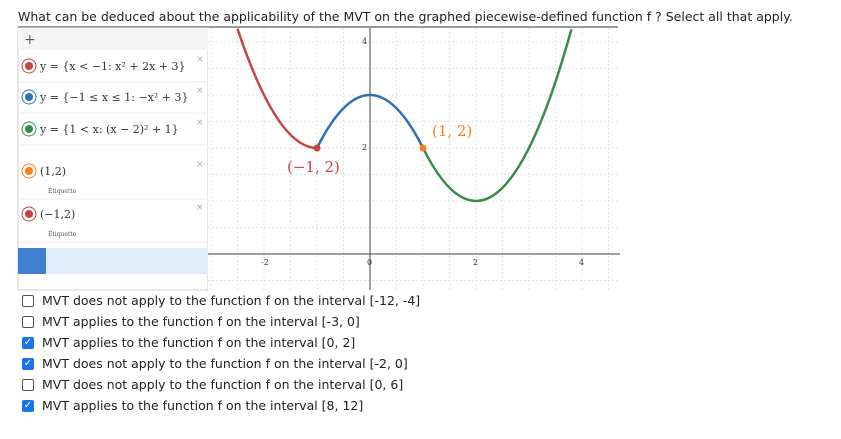 The height and width of the screenshot is (439, 841). Describe the element at coordinates (581, 262) in the screenshot. I see `x-tick-label: 4` at that location.